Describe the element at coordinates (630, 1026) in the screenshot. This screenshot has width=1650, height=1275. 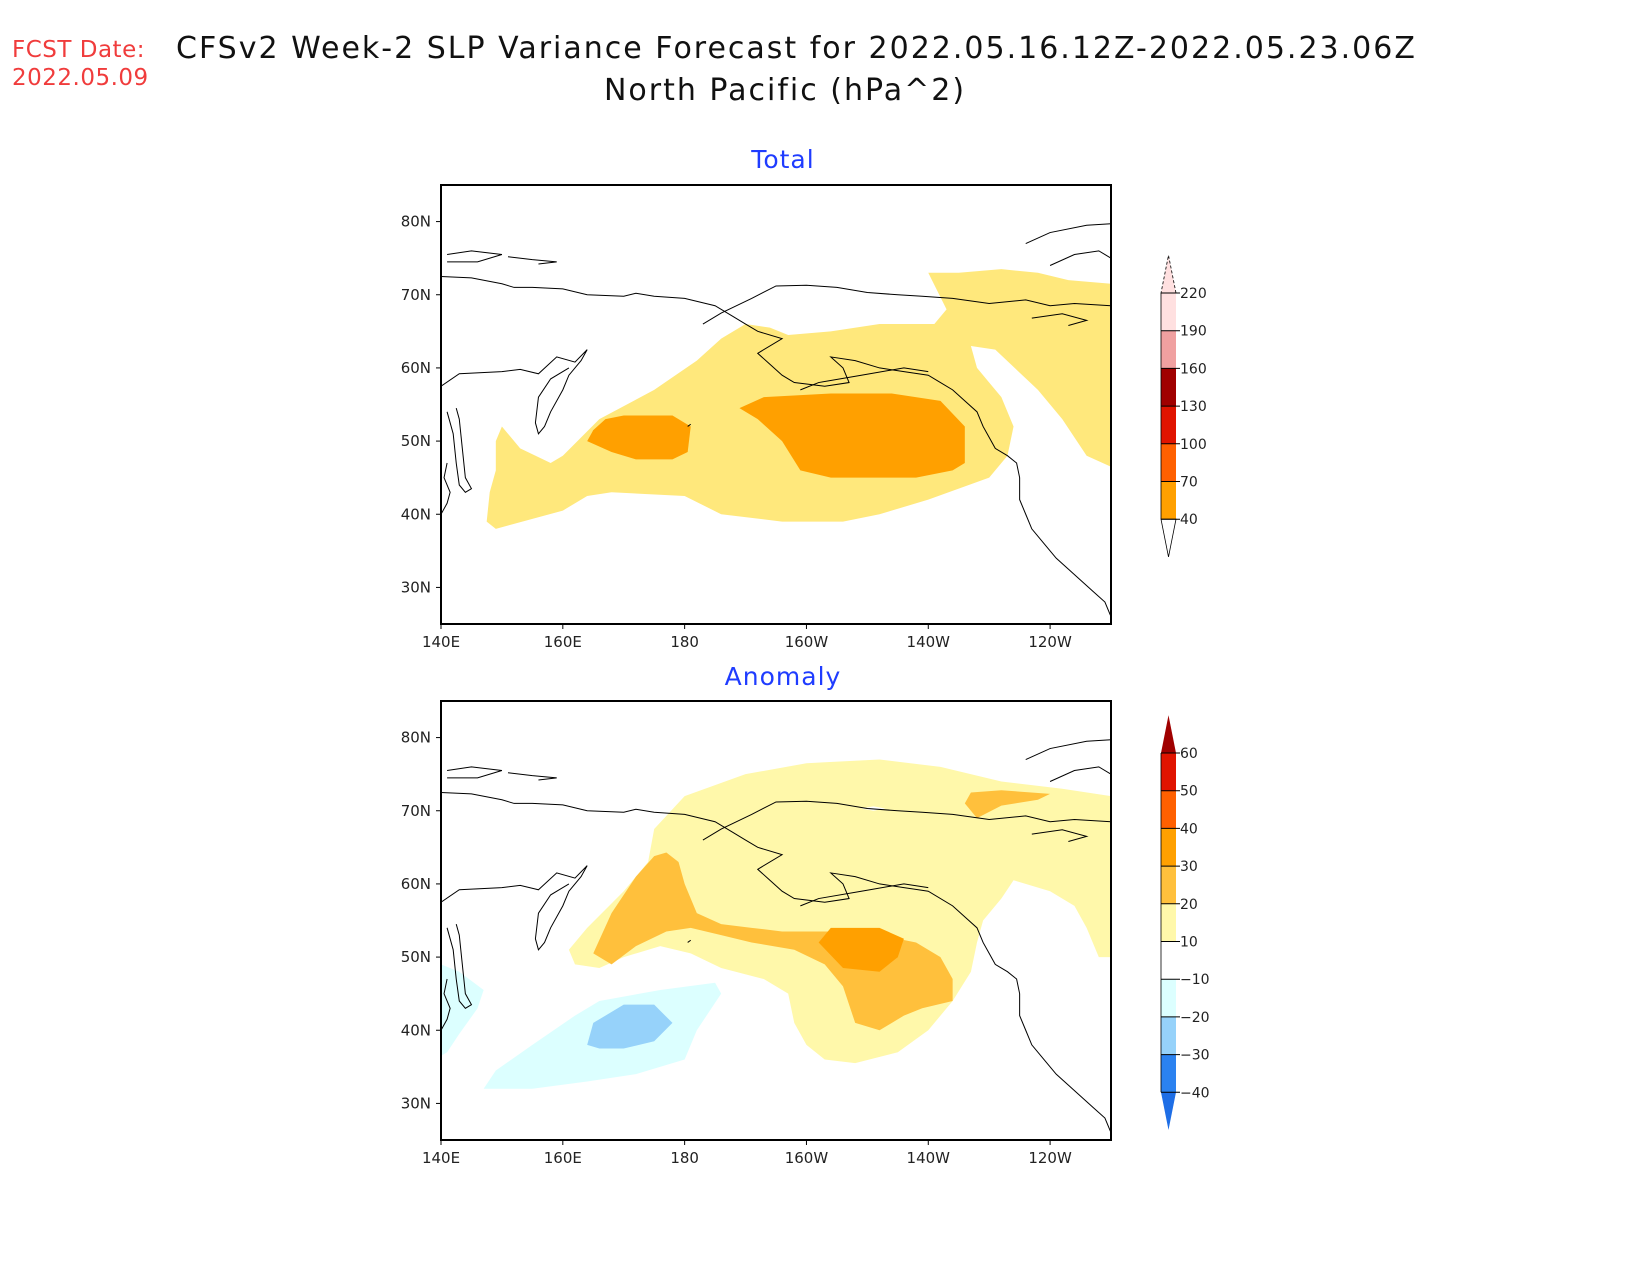
I see `contour-region--20--30` at that location.